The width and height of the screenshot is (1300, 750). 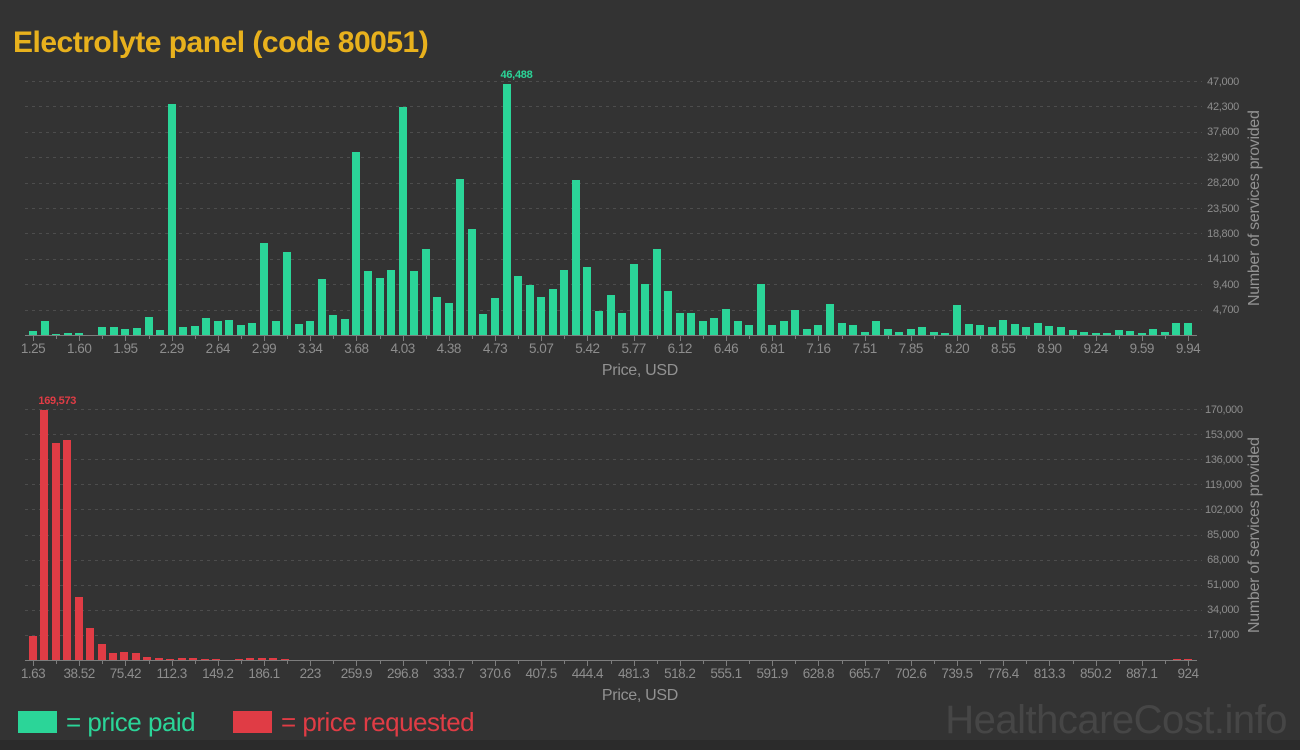 I want to click on peak-value-label: 169,573, so click(x=57, y=400).